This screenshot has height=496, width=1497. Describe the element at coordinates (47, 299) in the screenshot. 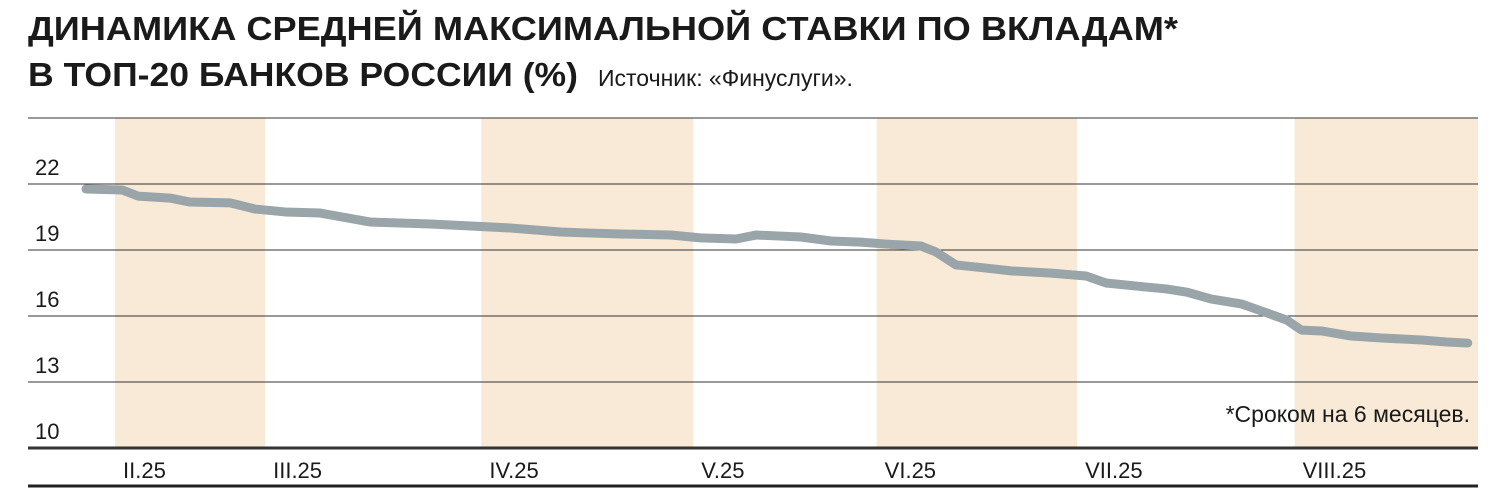

I see `y-tick-label: 16` at that location.